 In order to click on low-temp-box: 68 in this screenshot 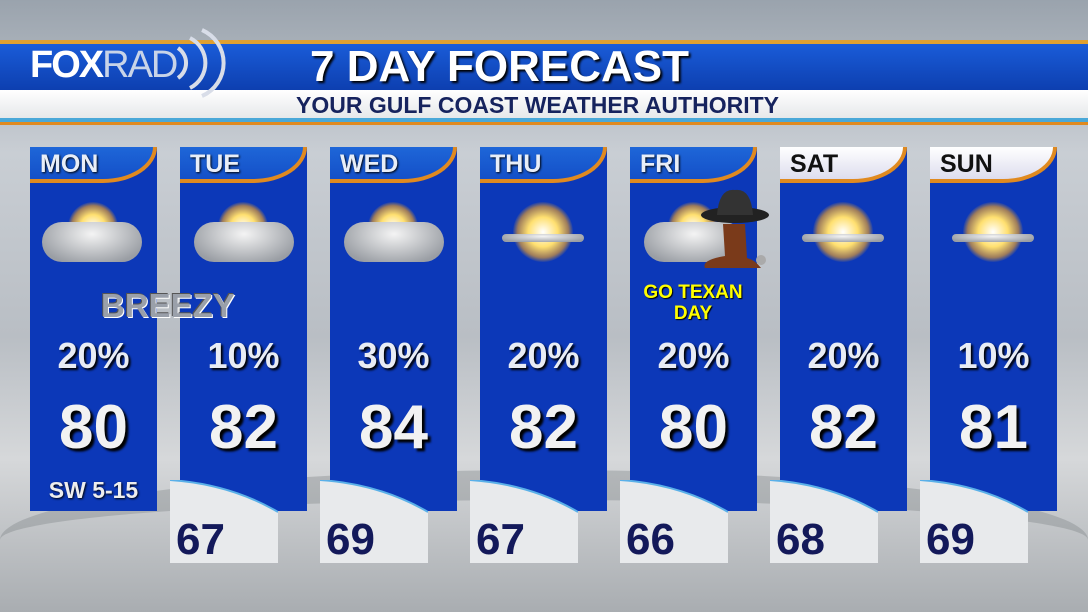, I will do `click(824, 522)`.